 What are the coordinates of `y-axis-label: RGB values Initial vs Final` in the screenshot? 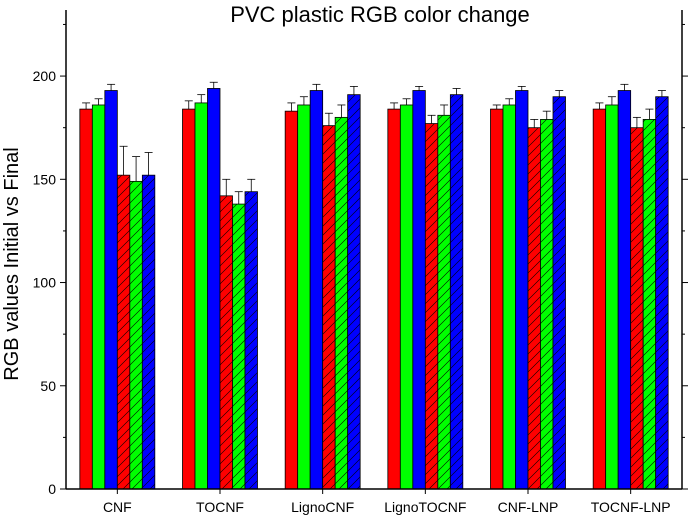 It's located at (12, 263).